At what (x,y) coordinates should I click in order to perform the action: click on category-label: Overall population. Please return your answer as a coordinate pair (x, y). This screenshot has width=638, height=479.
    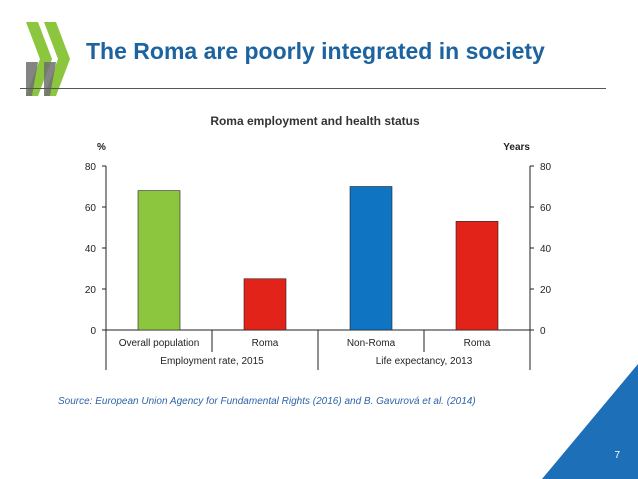
    Looking at the image, I should click on (159, 343).